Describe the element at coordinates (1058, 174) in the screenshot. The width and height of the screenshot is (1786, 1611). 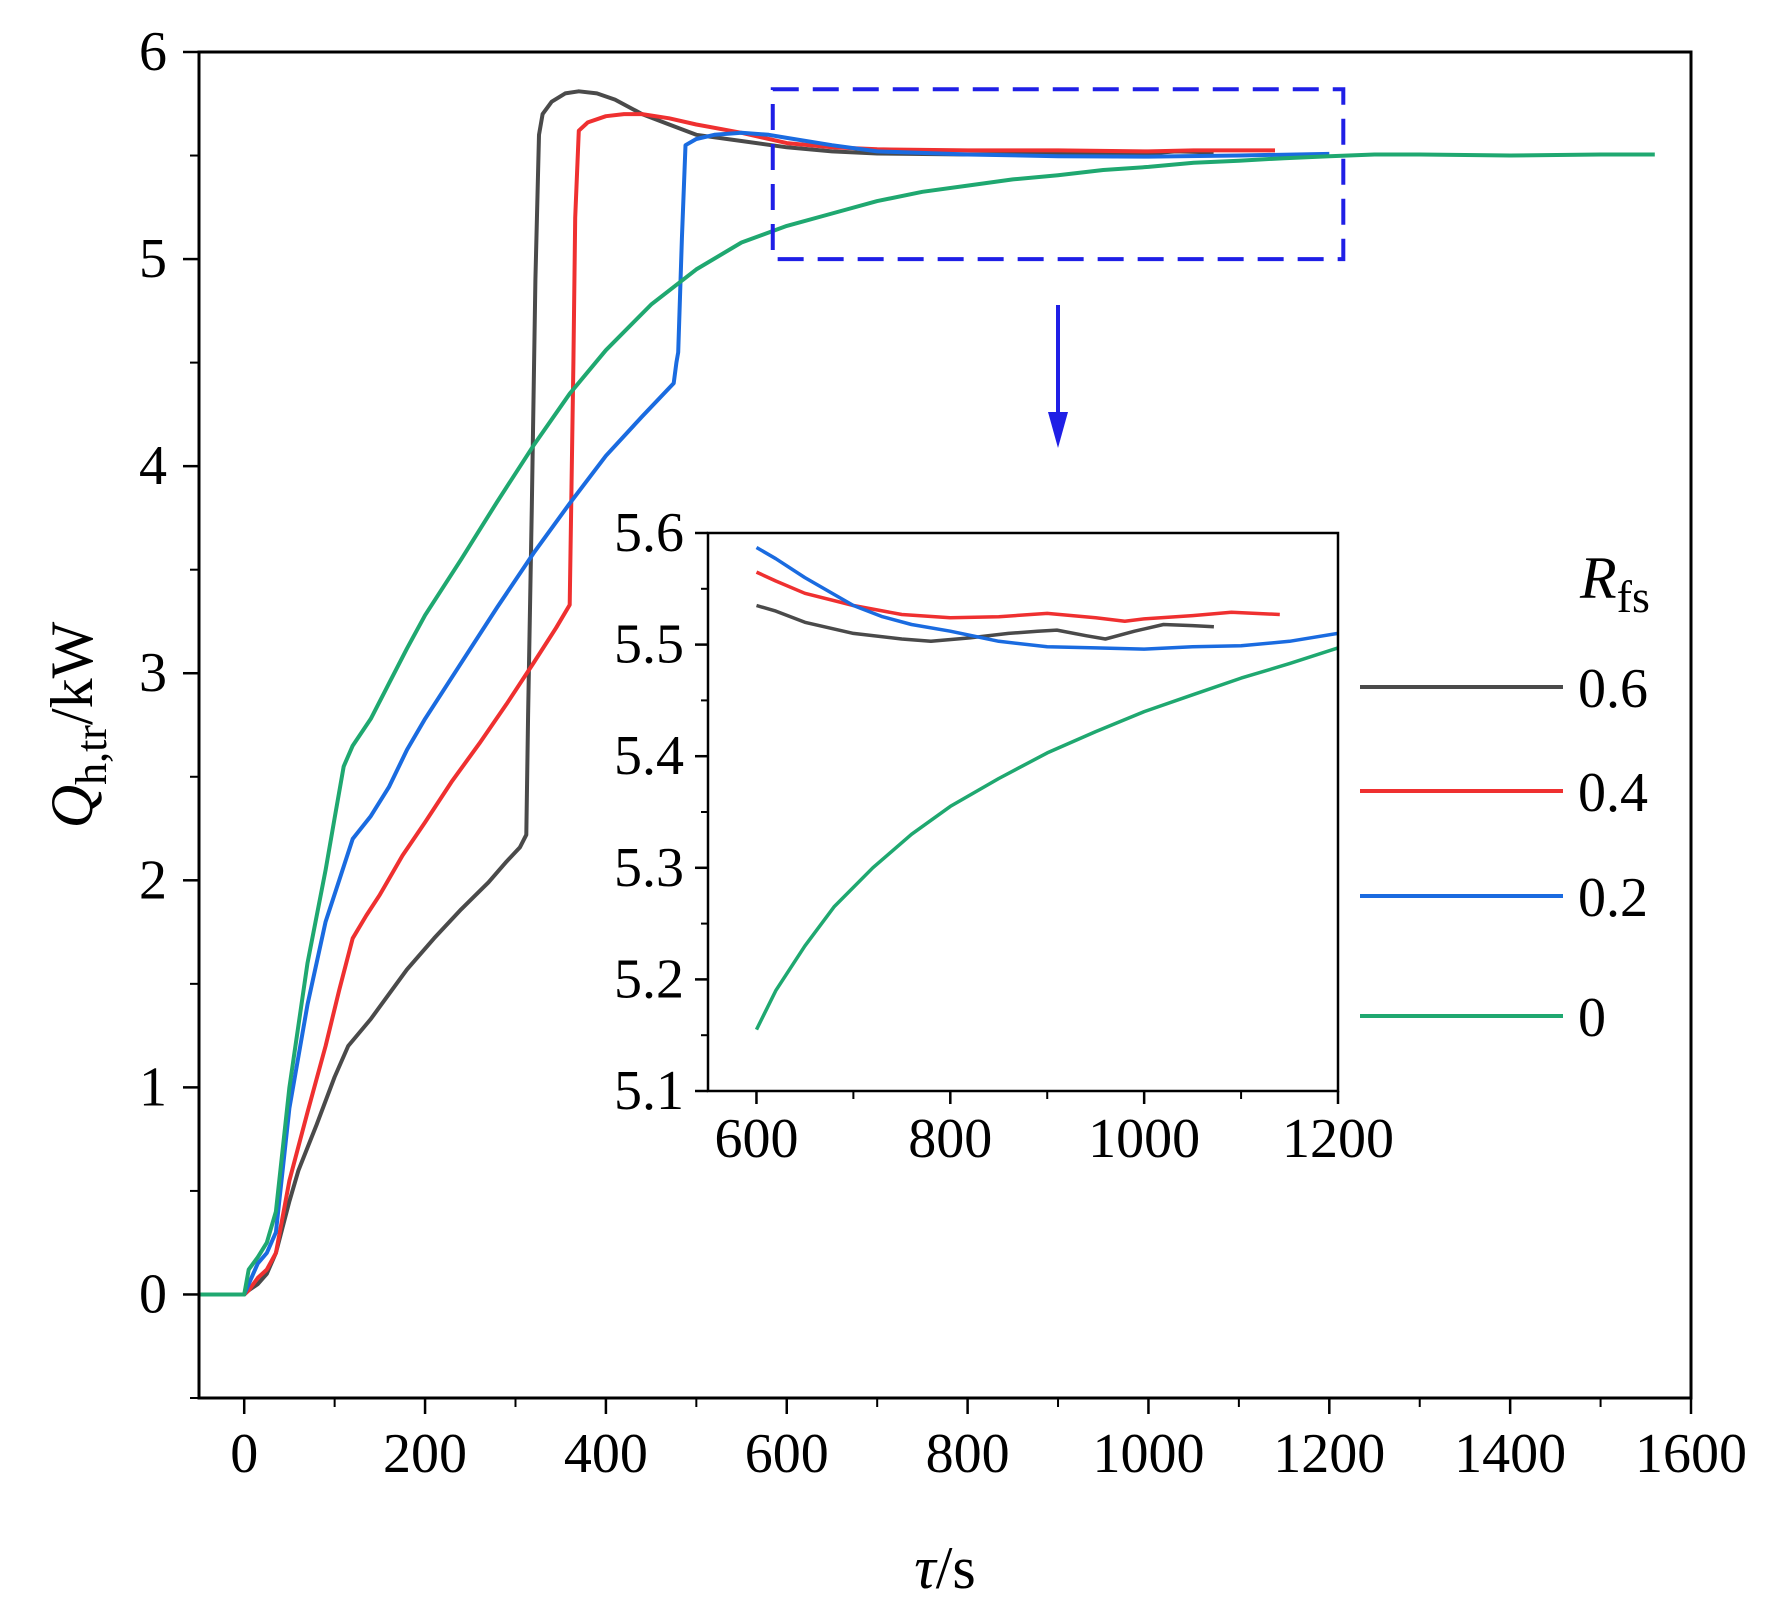
I see `dashed-highlight-rect` at that location.